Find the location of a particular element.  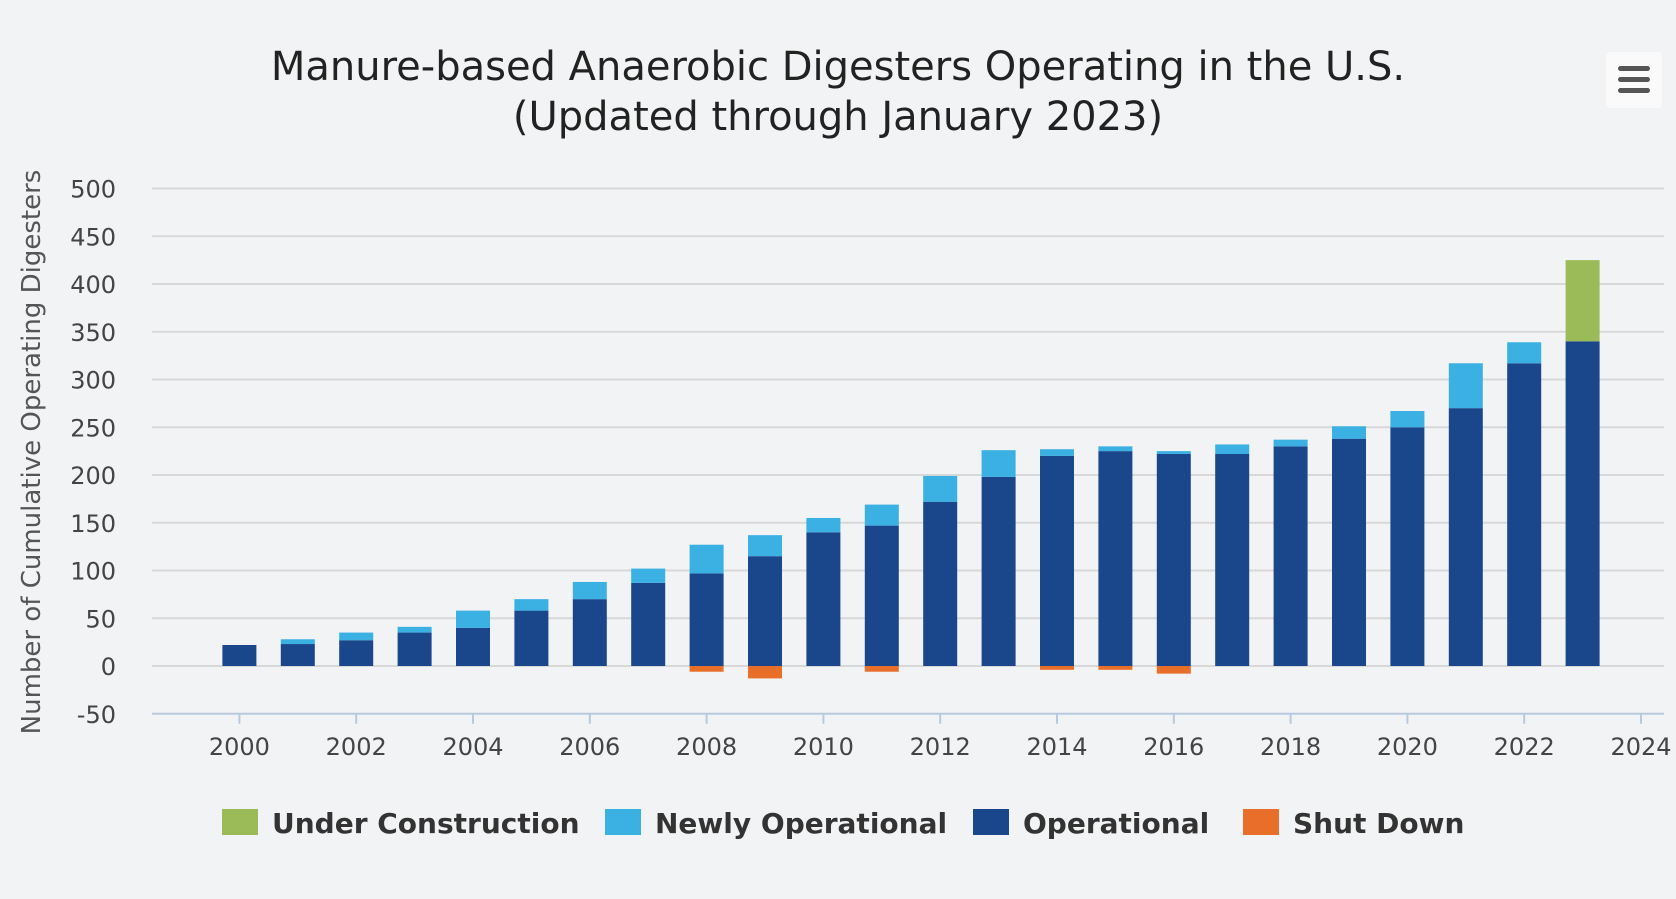

x-tick-label: 2006 is located at coordinates (589, 747).